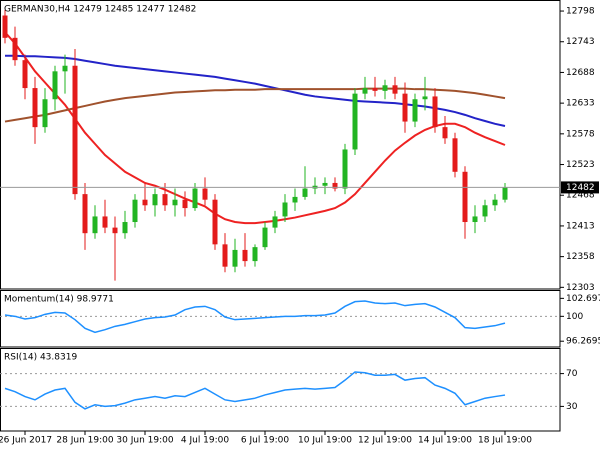 Image resolution: width=600 pixels, height=450 pixels. What do you see at coordinates (144, 441) in the screenshot?
I see `x-tick-label: 30 Jun 19:00` at bounding box center [144, 441].